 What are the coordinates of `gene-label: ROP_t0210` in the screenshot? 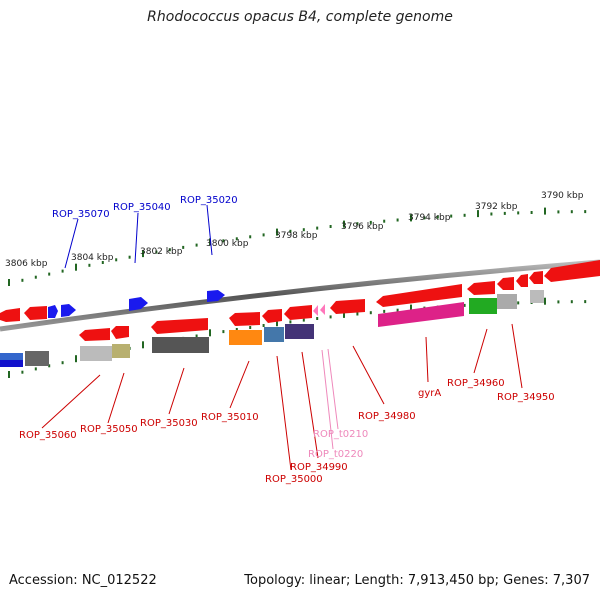 It's located at (340, 434).